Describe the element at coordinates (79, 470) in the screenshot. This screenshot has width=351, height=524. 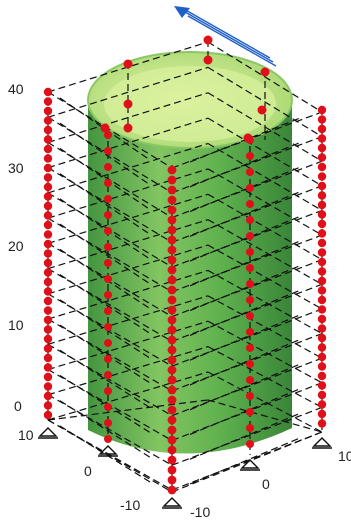
I see `left-depth-axis: 10 0 -10` at that location.